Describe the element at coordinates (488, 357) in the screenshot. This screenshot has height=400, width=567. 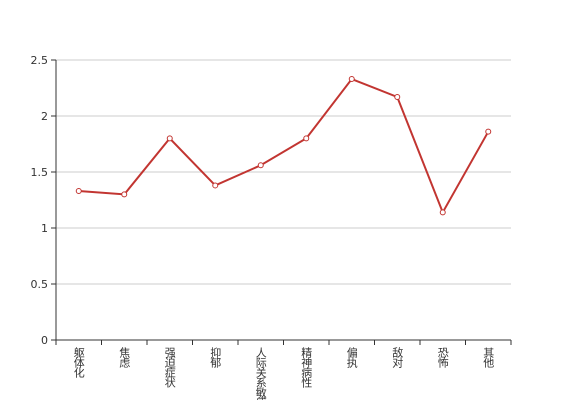
I see `x-tick-label: 其他` at that location.